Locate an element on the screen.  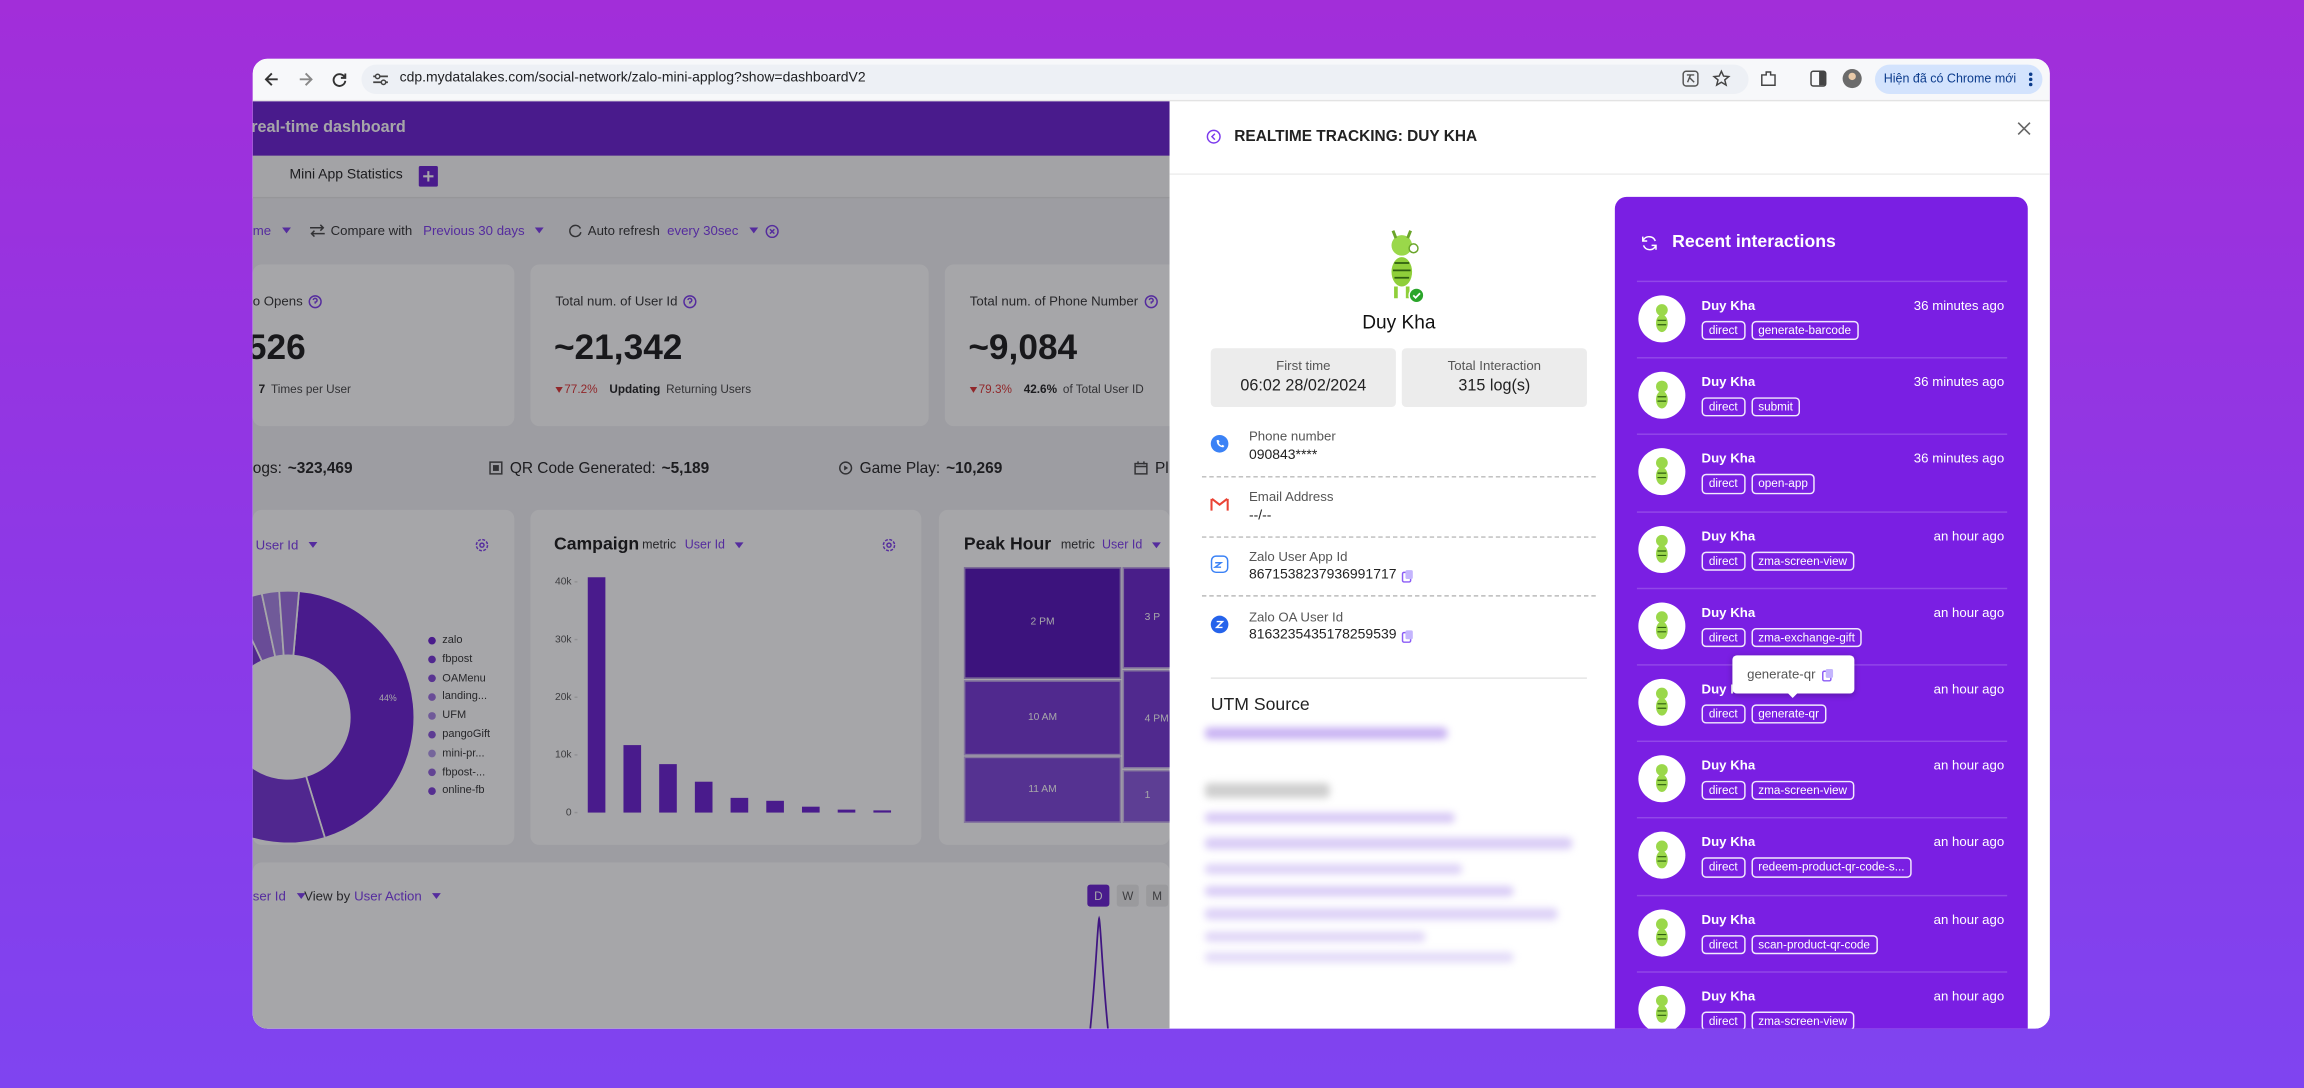
view-filter: User Action is located at coordinates (397, 896).